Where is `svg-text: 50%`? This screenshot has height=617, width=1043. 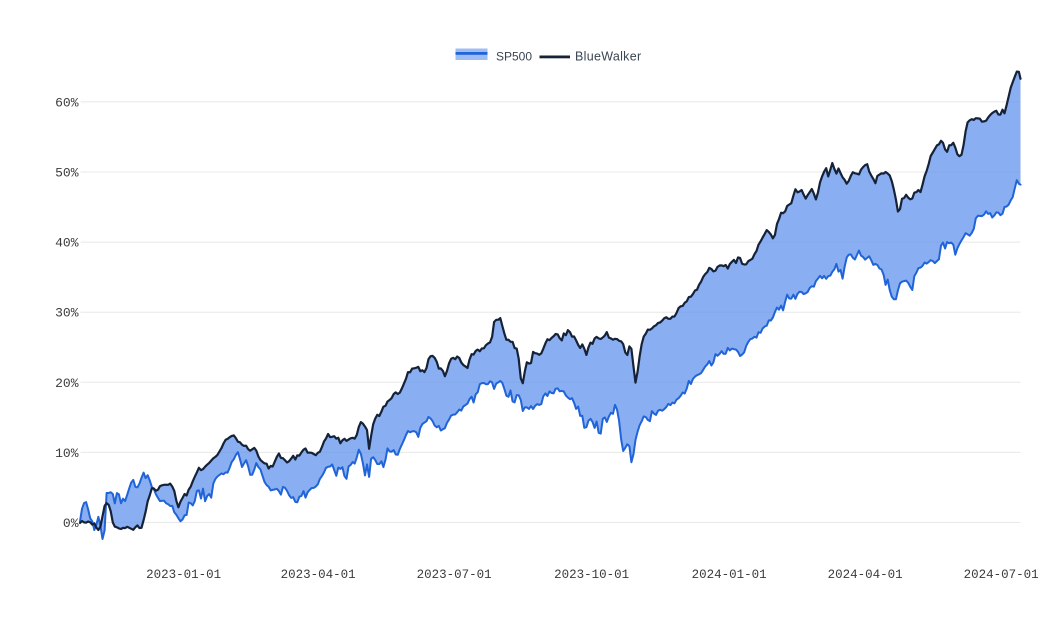
svg-text: 50% is located at coordinates (67, 173).